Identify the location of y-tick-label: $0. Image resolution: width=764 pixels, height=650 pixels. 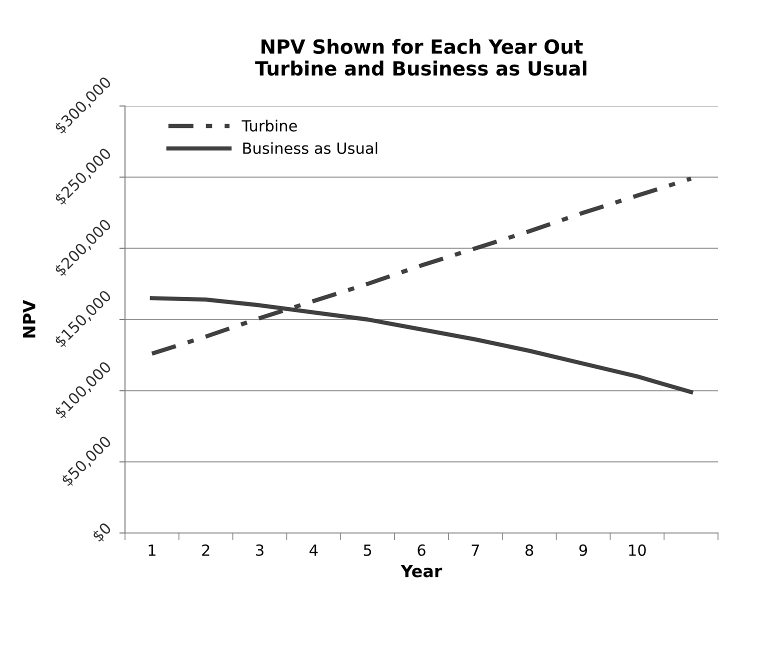
(102, 533).